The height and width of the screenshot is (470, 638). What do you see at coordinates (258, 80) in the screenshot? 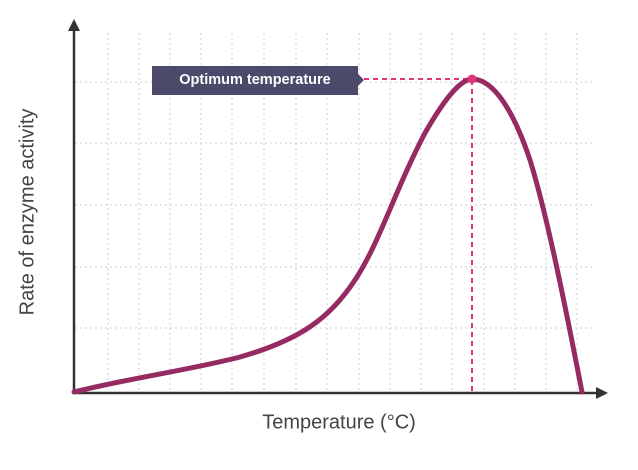
I see `optimum-temperature-callout: Optimum temperature` at bounding box center [258, 80].